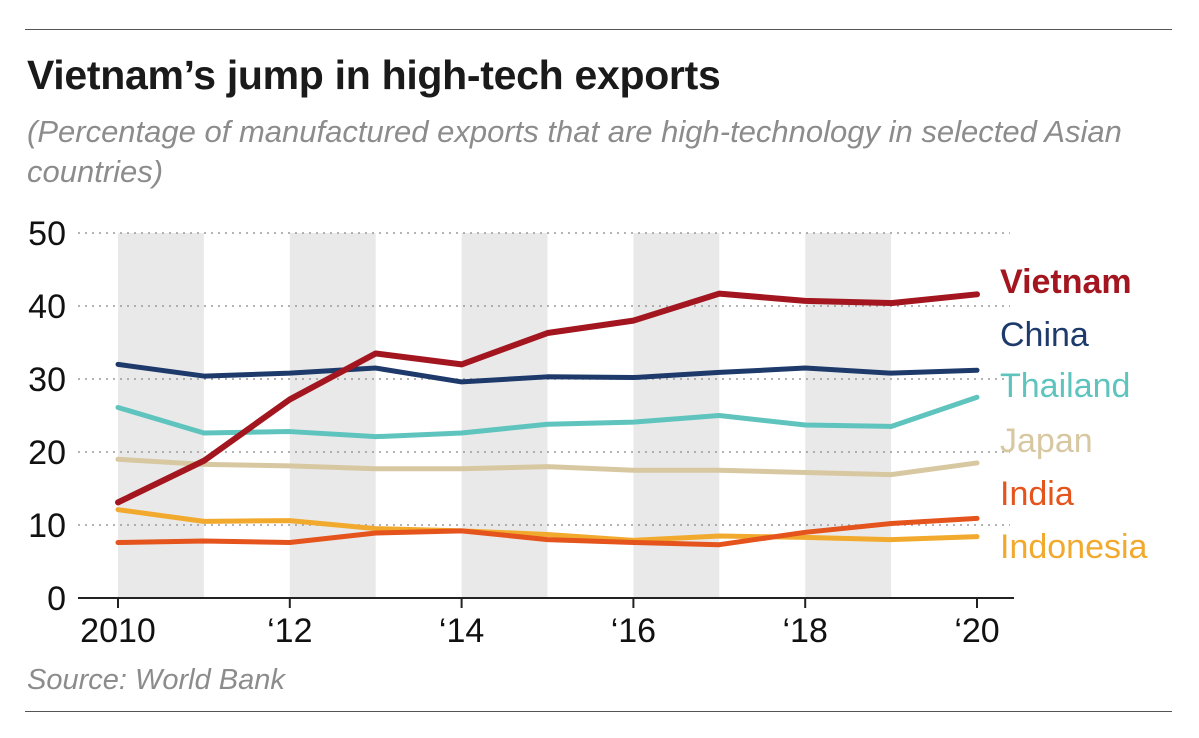  Describe the element at coordinates (1066, 282) in the screenshot. I see `legend-label-vietnam: Vietnam` at that location.